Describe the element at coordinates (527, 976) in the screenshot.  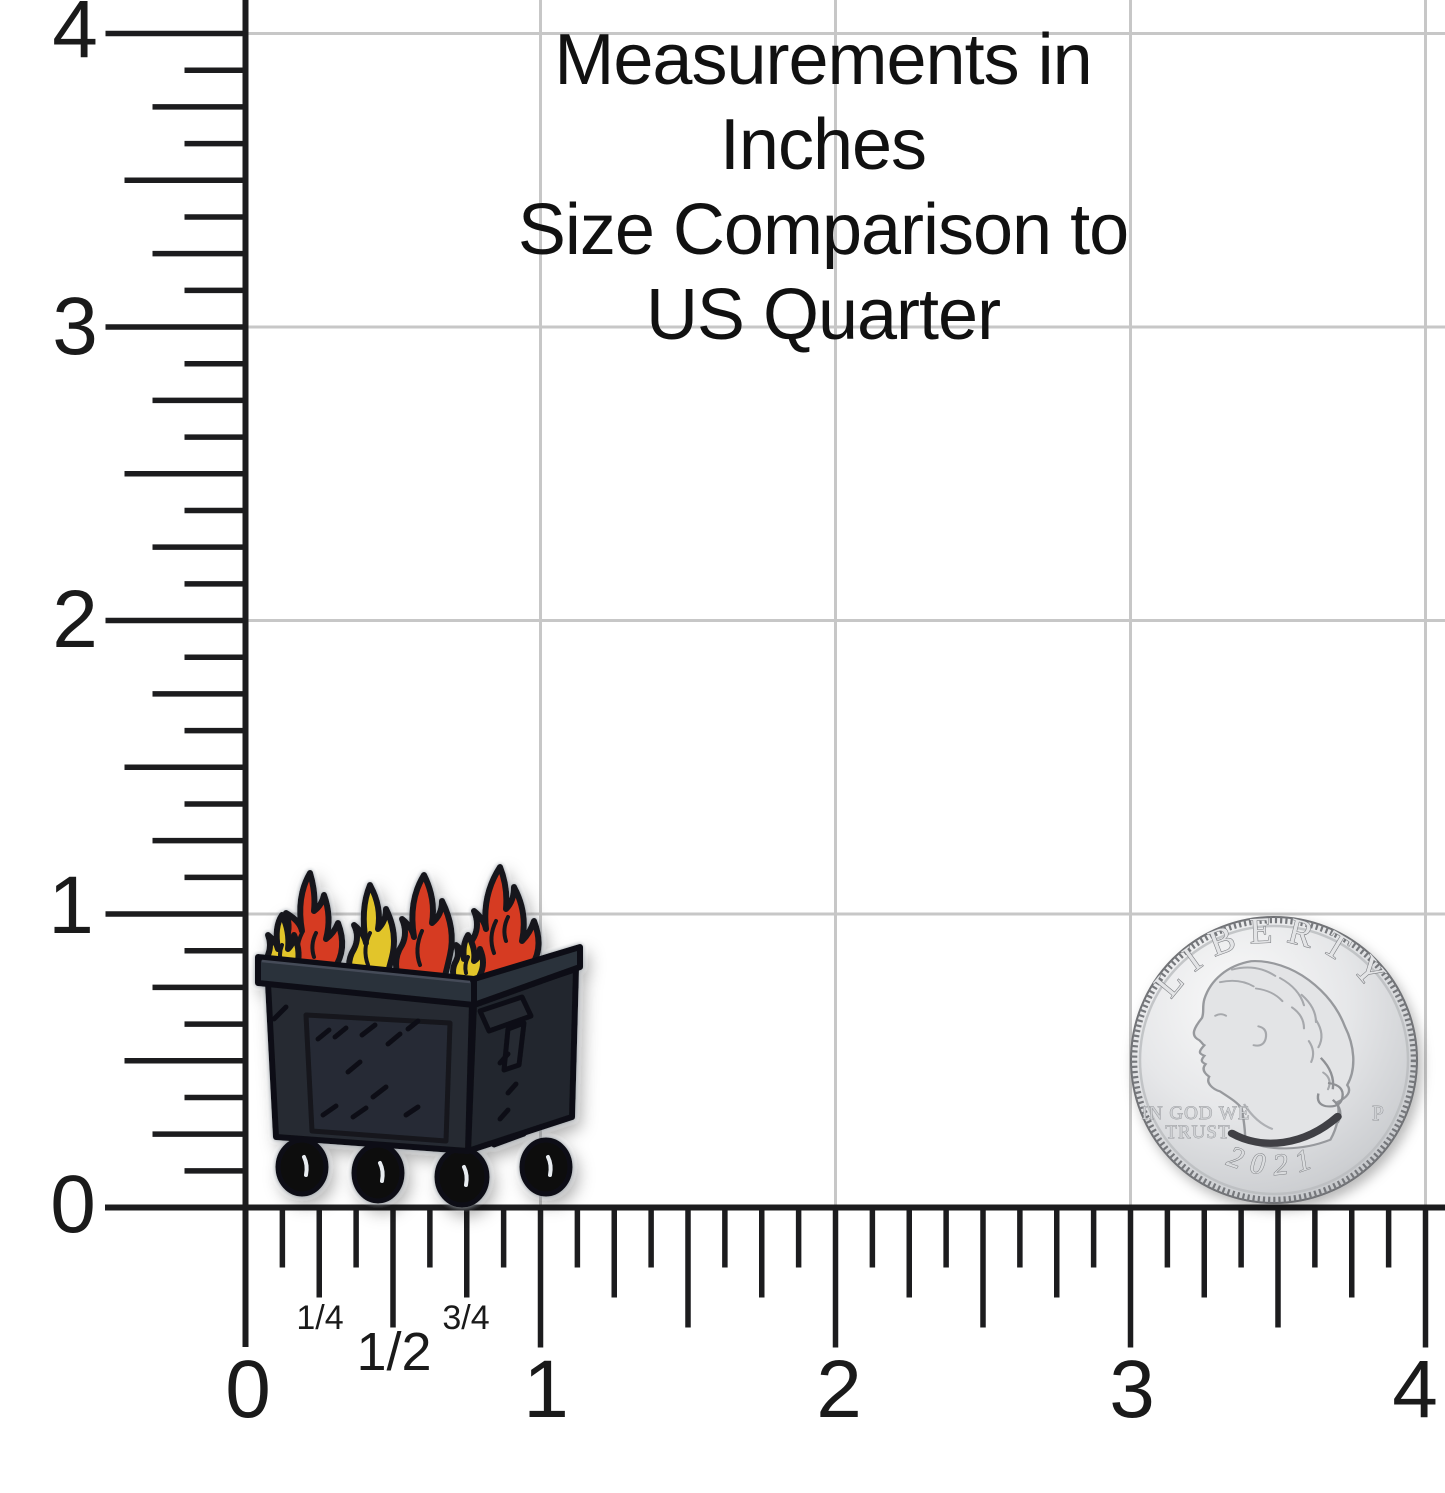
I see `dumpster-rim-side` at that location.